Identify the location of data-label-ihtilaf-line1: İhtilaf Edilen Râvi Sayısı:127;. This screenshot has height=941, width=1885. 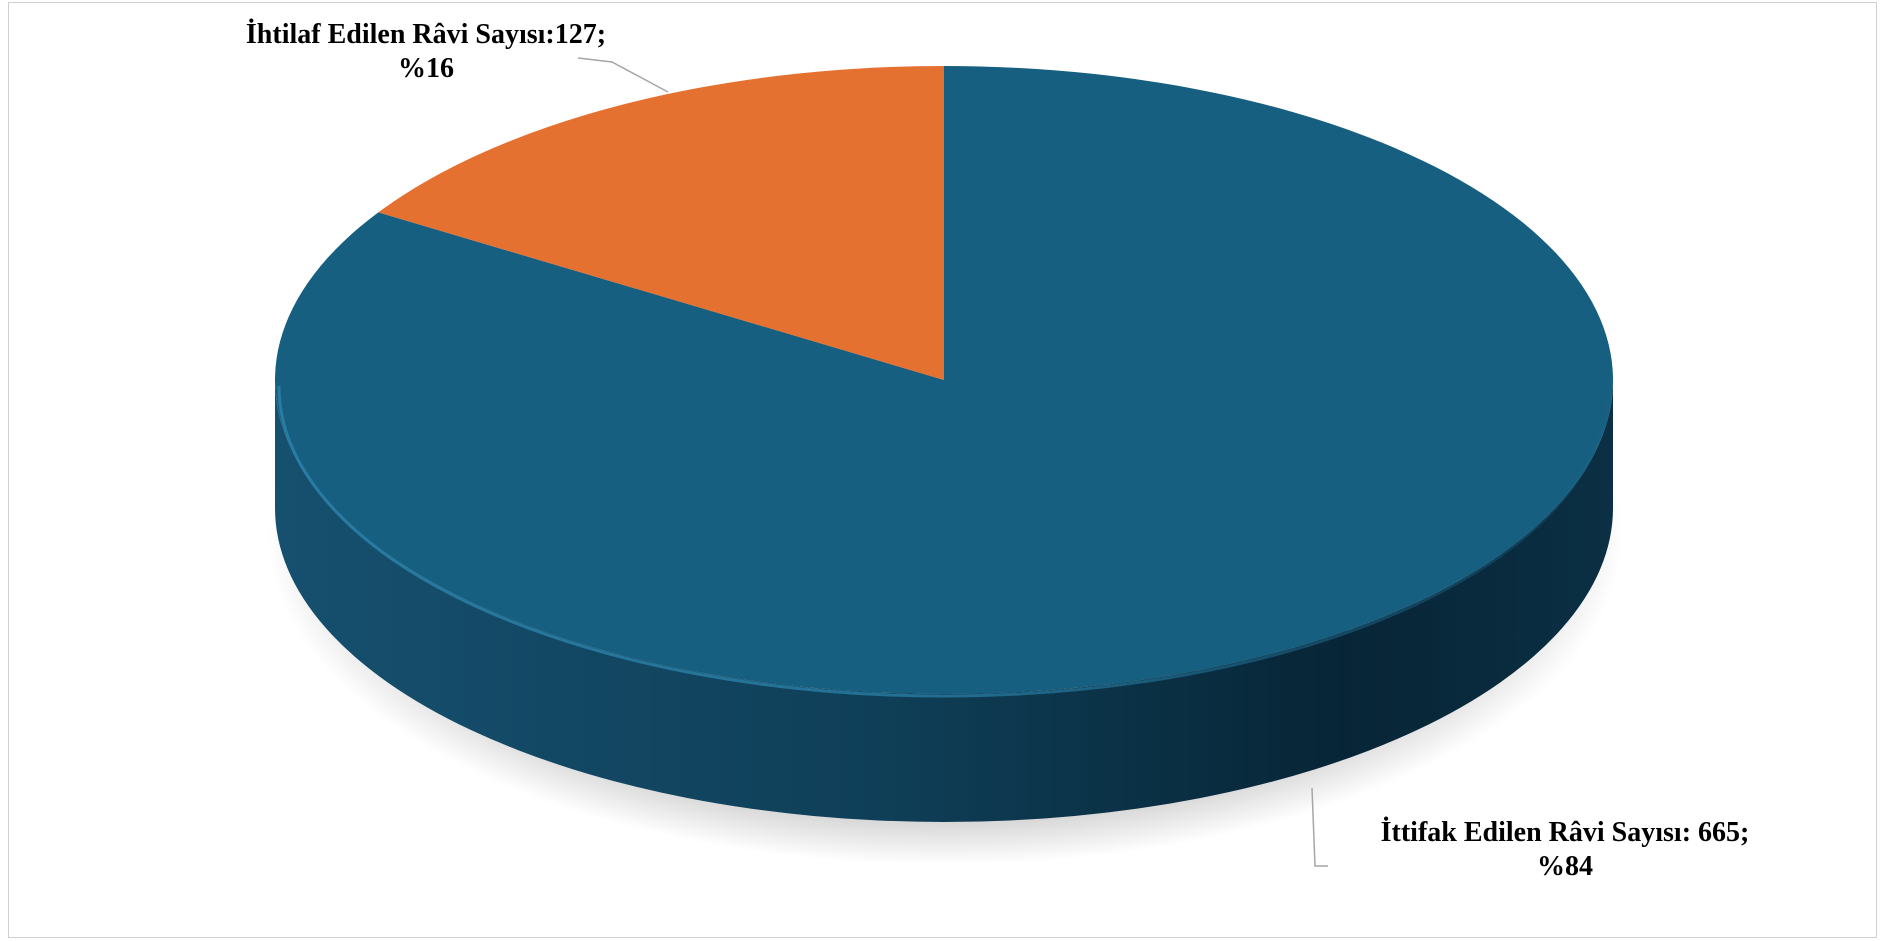
(426, 34).